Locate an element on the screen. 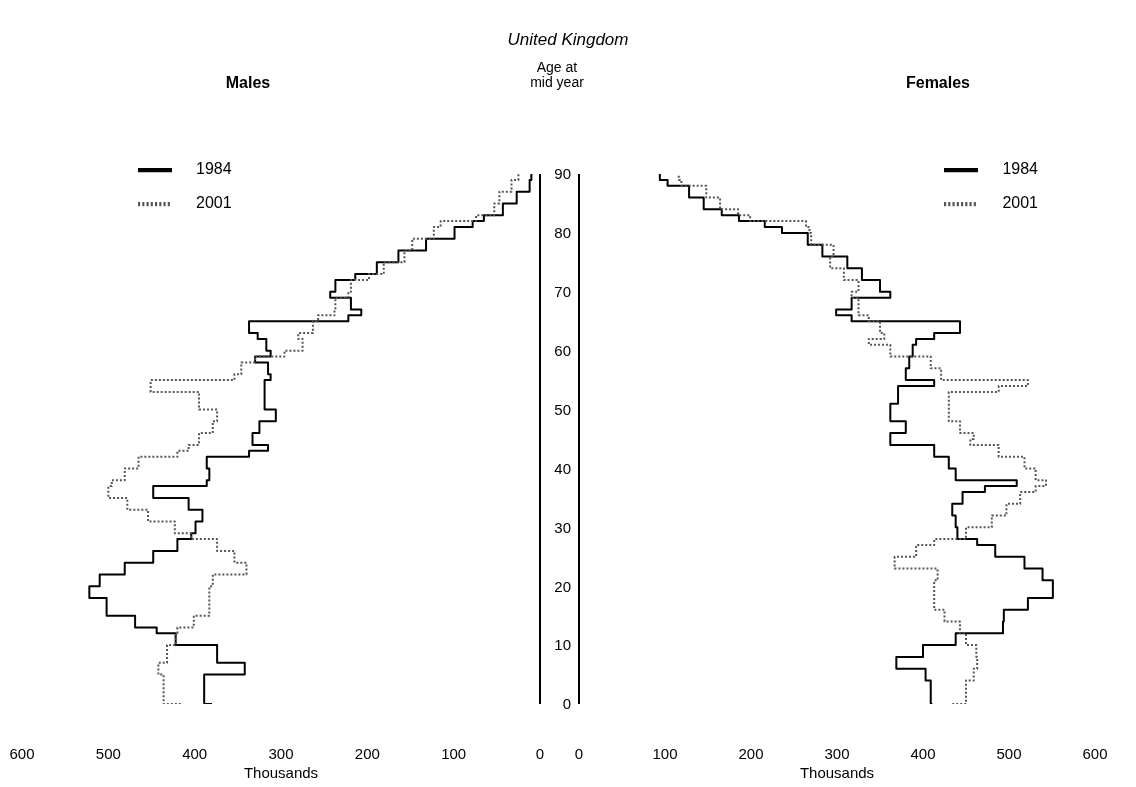 This screenshot has height=787, width=1136. chart-subtitle: Males is located at coordinates (248, 83).